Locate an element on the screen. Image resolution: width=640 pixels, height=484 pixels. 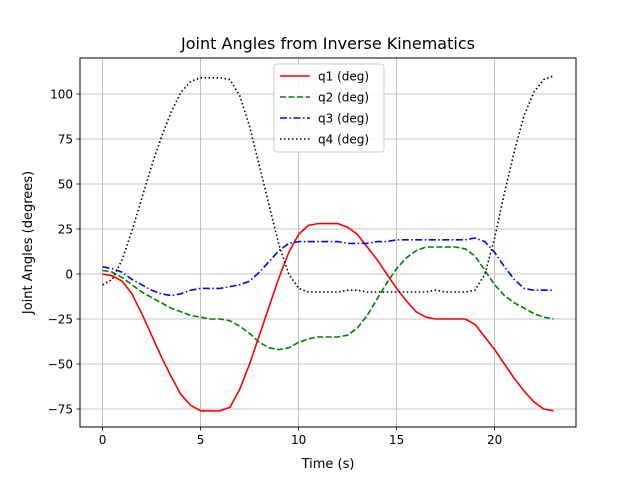
y-tick-label: −25 is located at coordinates (60, 320).